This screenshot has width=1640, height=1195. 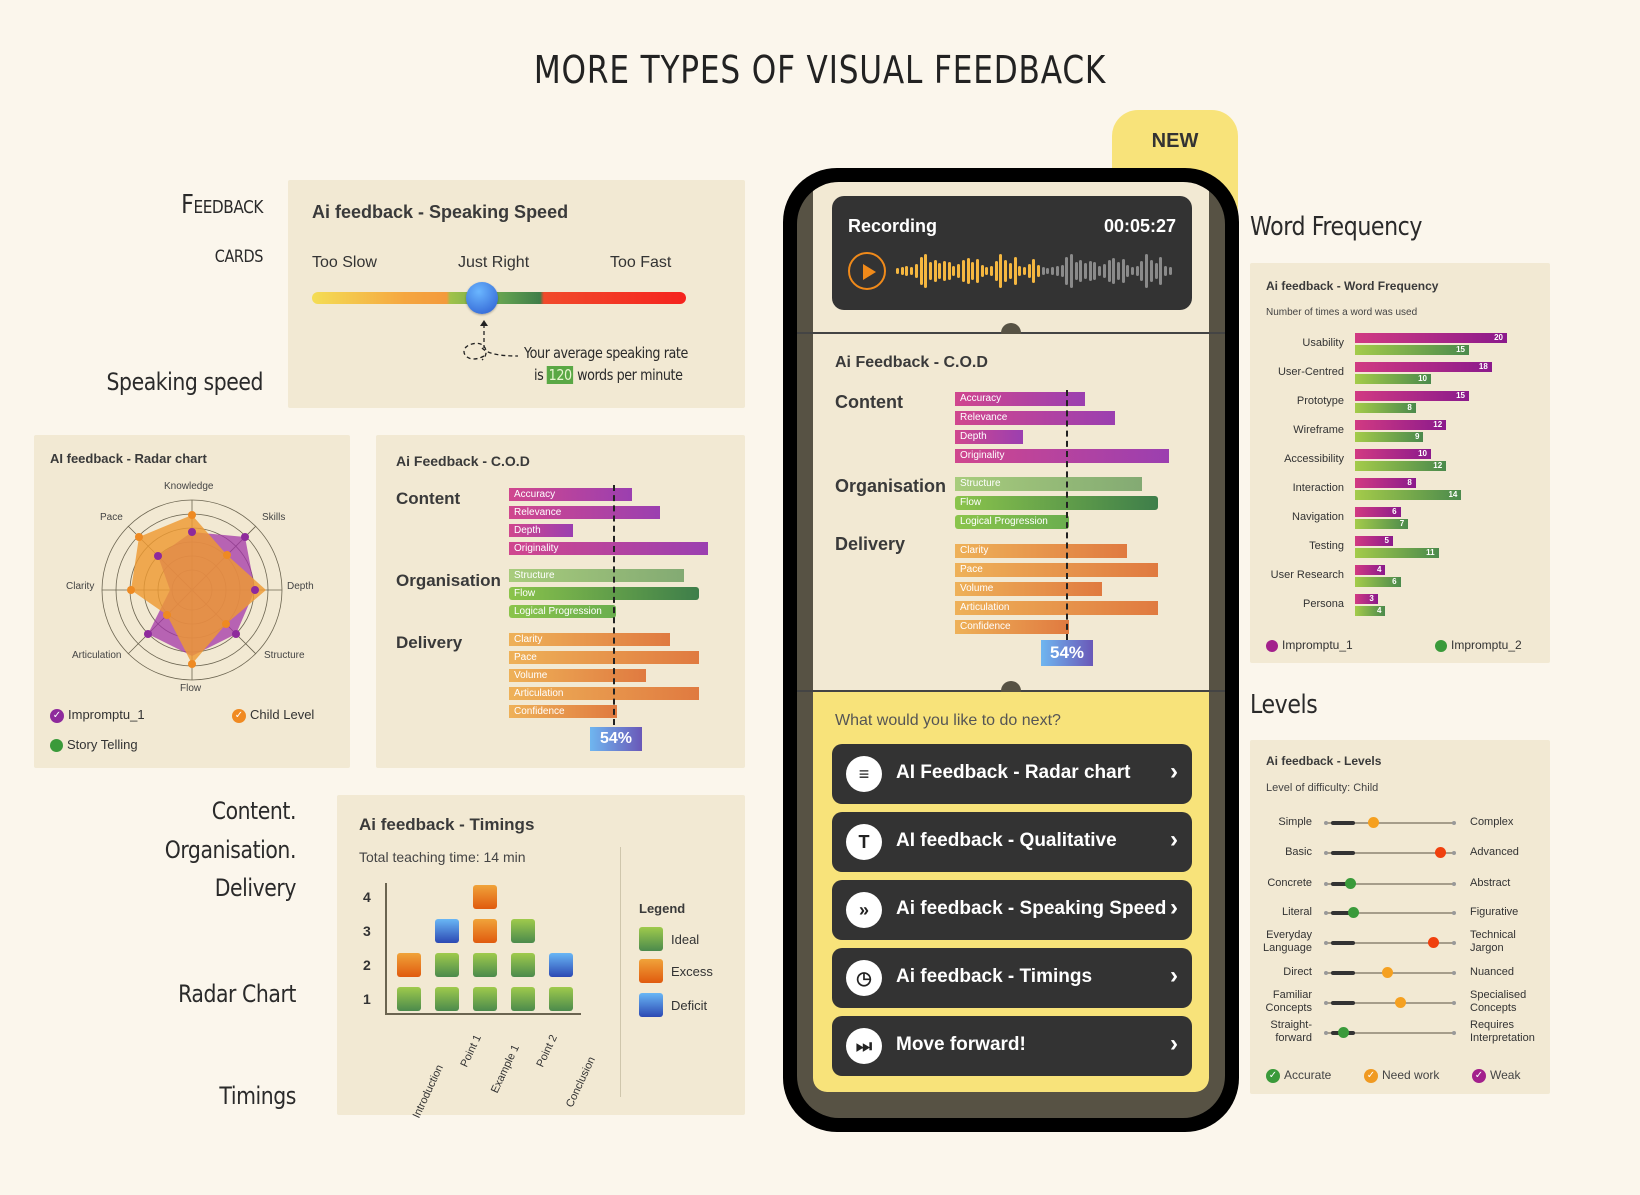 I want to click on note-suffix: words per minute, so click(x=630, y=375).